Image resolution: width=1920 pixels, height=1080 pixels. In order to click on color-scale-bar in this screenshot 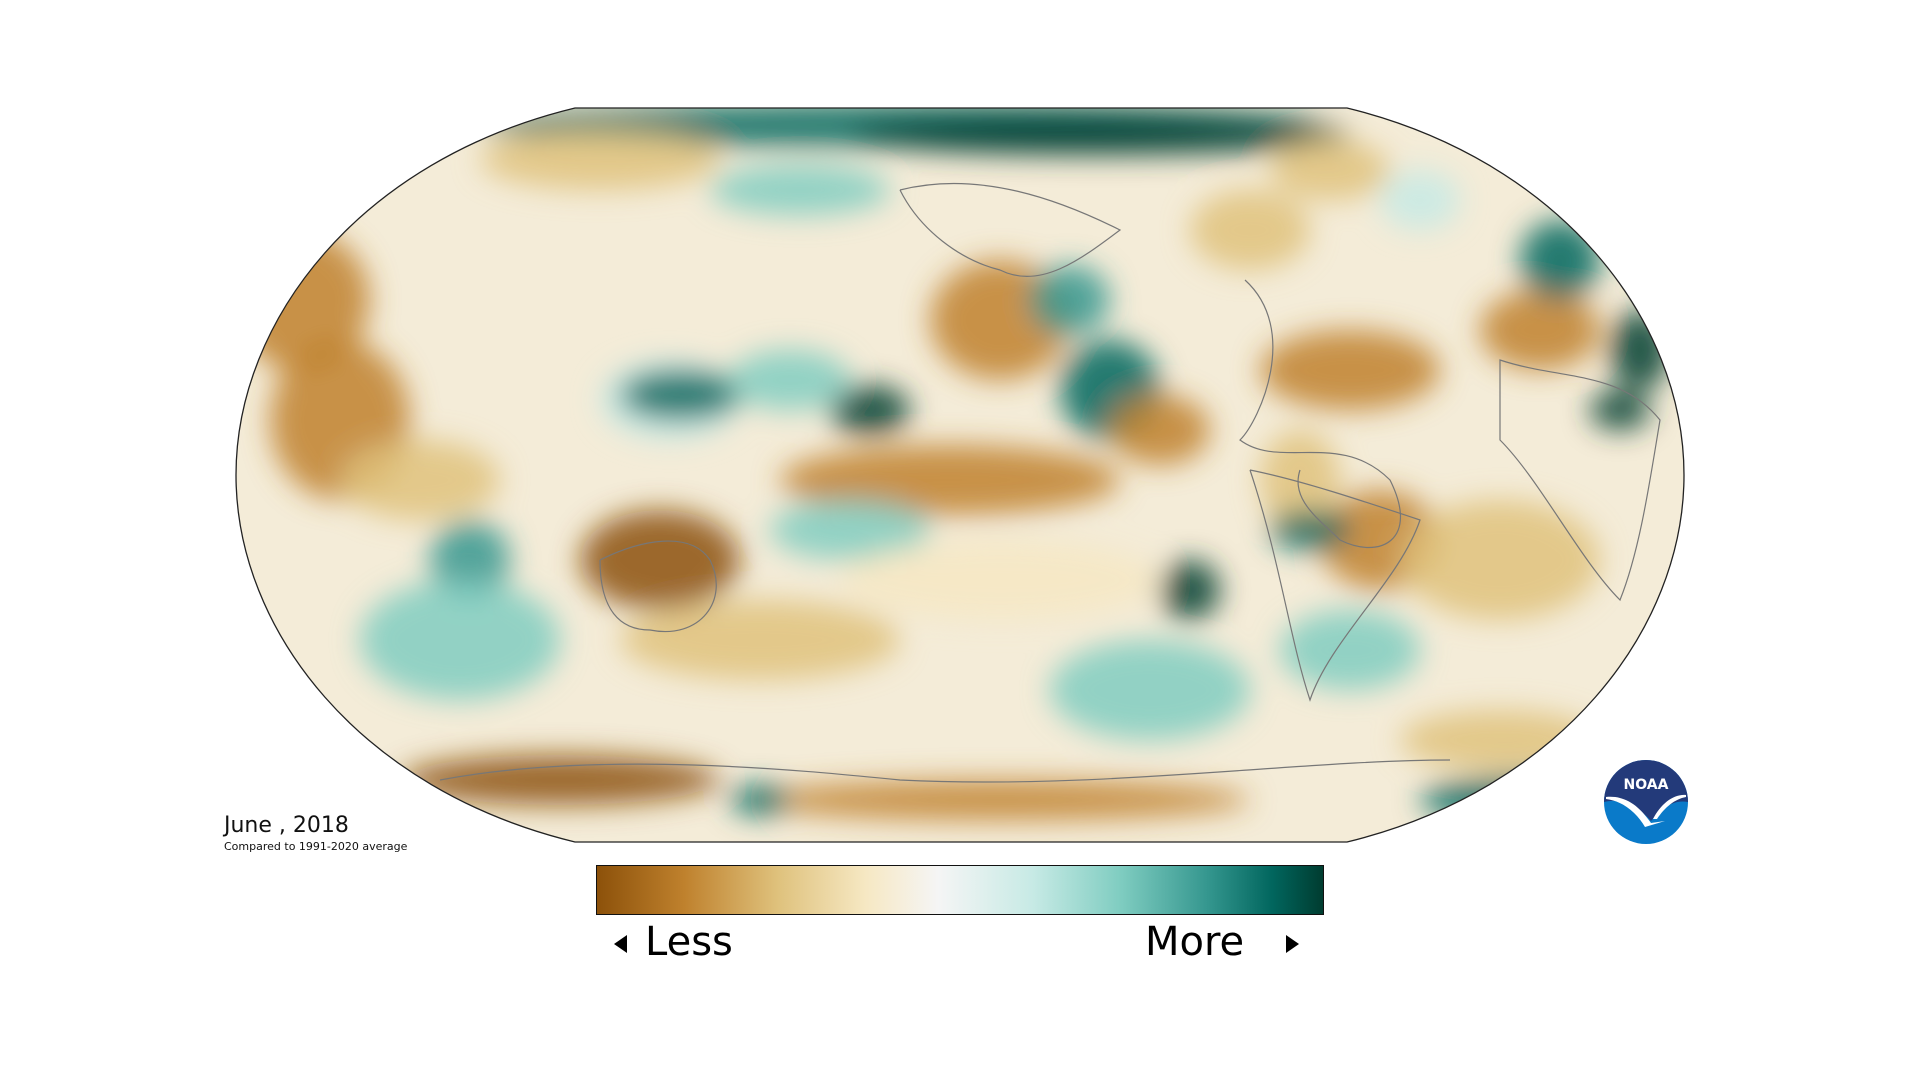, I will do `click(960, 890)`.